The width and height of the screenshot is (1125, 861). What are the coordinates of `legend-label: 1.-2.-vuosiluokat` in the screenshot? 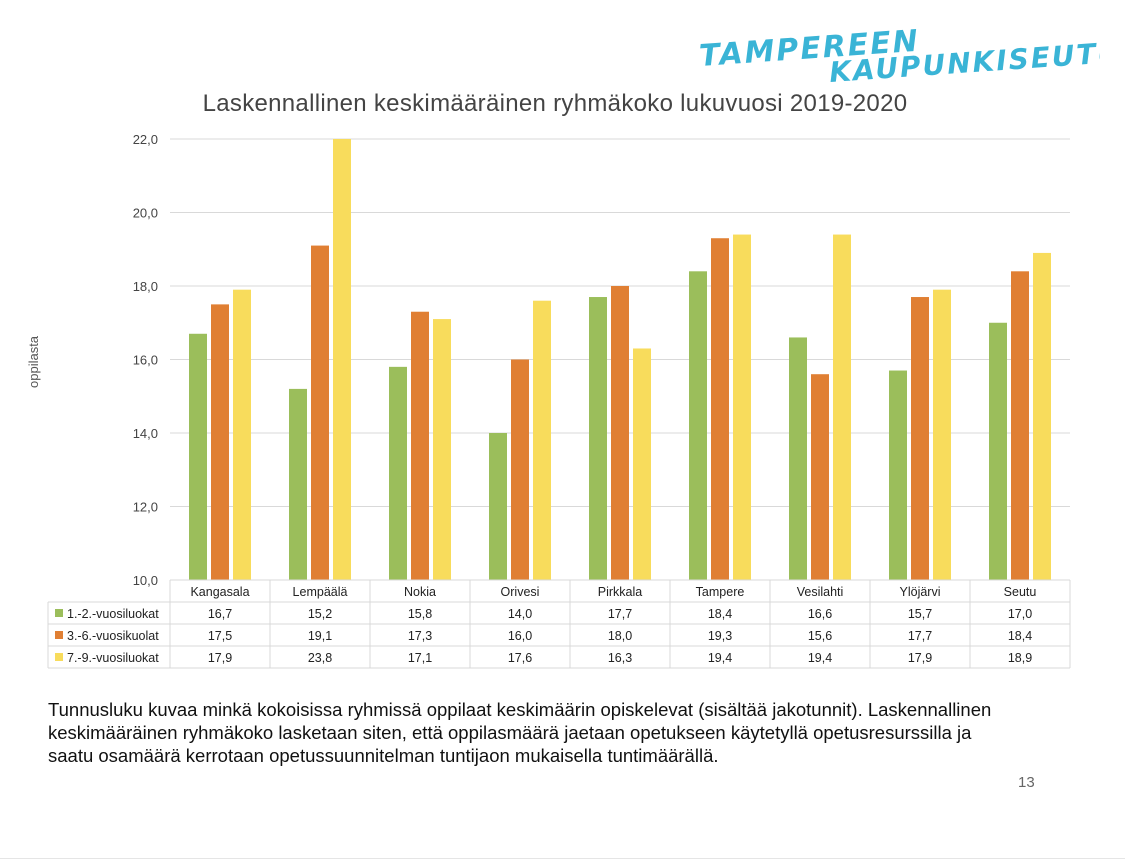 It's located at (113, 614).